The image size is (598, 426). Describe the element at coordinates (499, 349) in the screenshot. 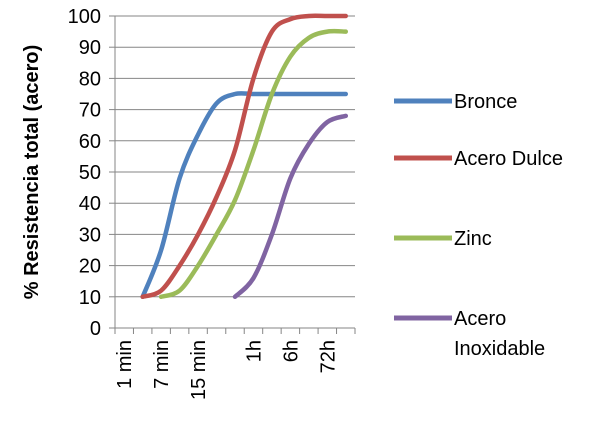

I see `legend-label: Inoxidable` at that location.